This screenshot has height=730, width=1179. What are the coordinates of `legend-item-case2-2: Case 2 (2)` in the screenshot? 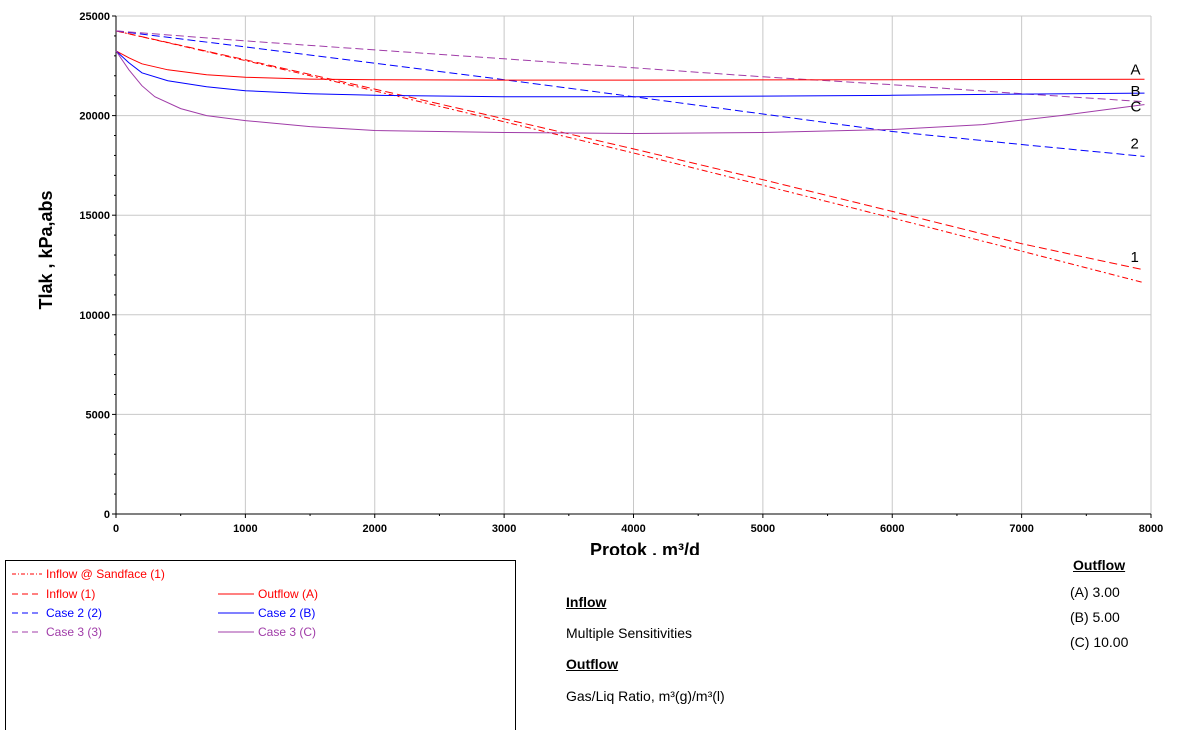 It's located at (57, 613).